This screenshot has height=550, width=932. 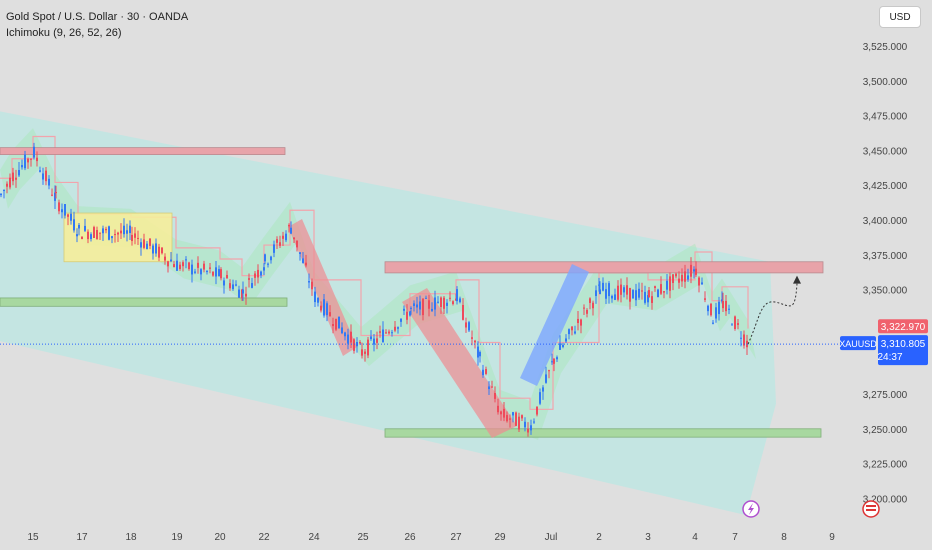 What do you see at coordinates (885, 117) in the screenshot?
I see `y-tick-label: 3,475.000` at bounding box center [885, 117].